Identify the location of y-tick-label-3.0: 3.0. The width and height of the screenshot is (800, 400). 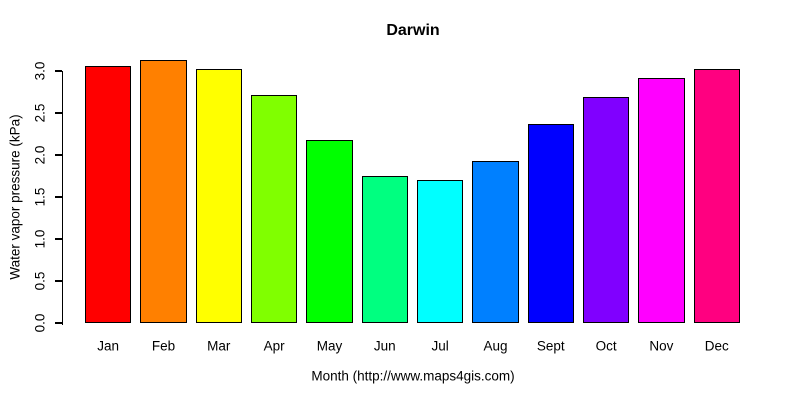
(40, 71).